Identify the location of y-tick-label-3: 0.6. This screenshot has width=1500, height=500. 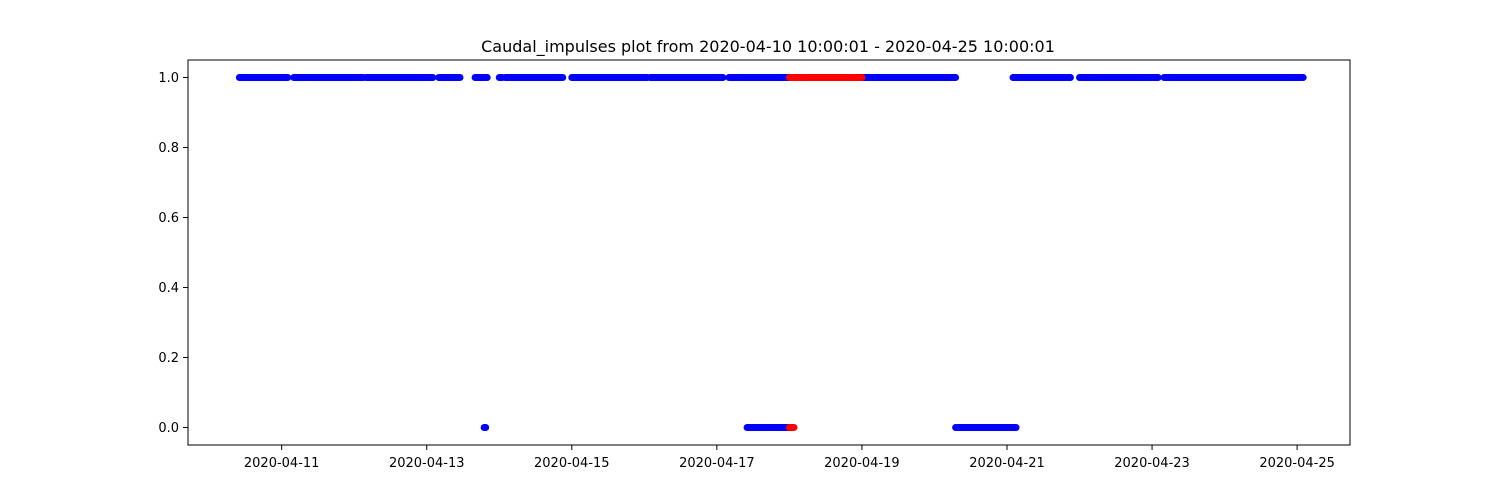
(168, 218).